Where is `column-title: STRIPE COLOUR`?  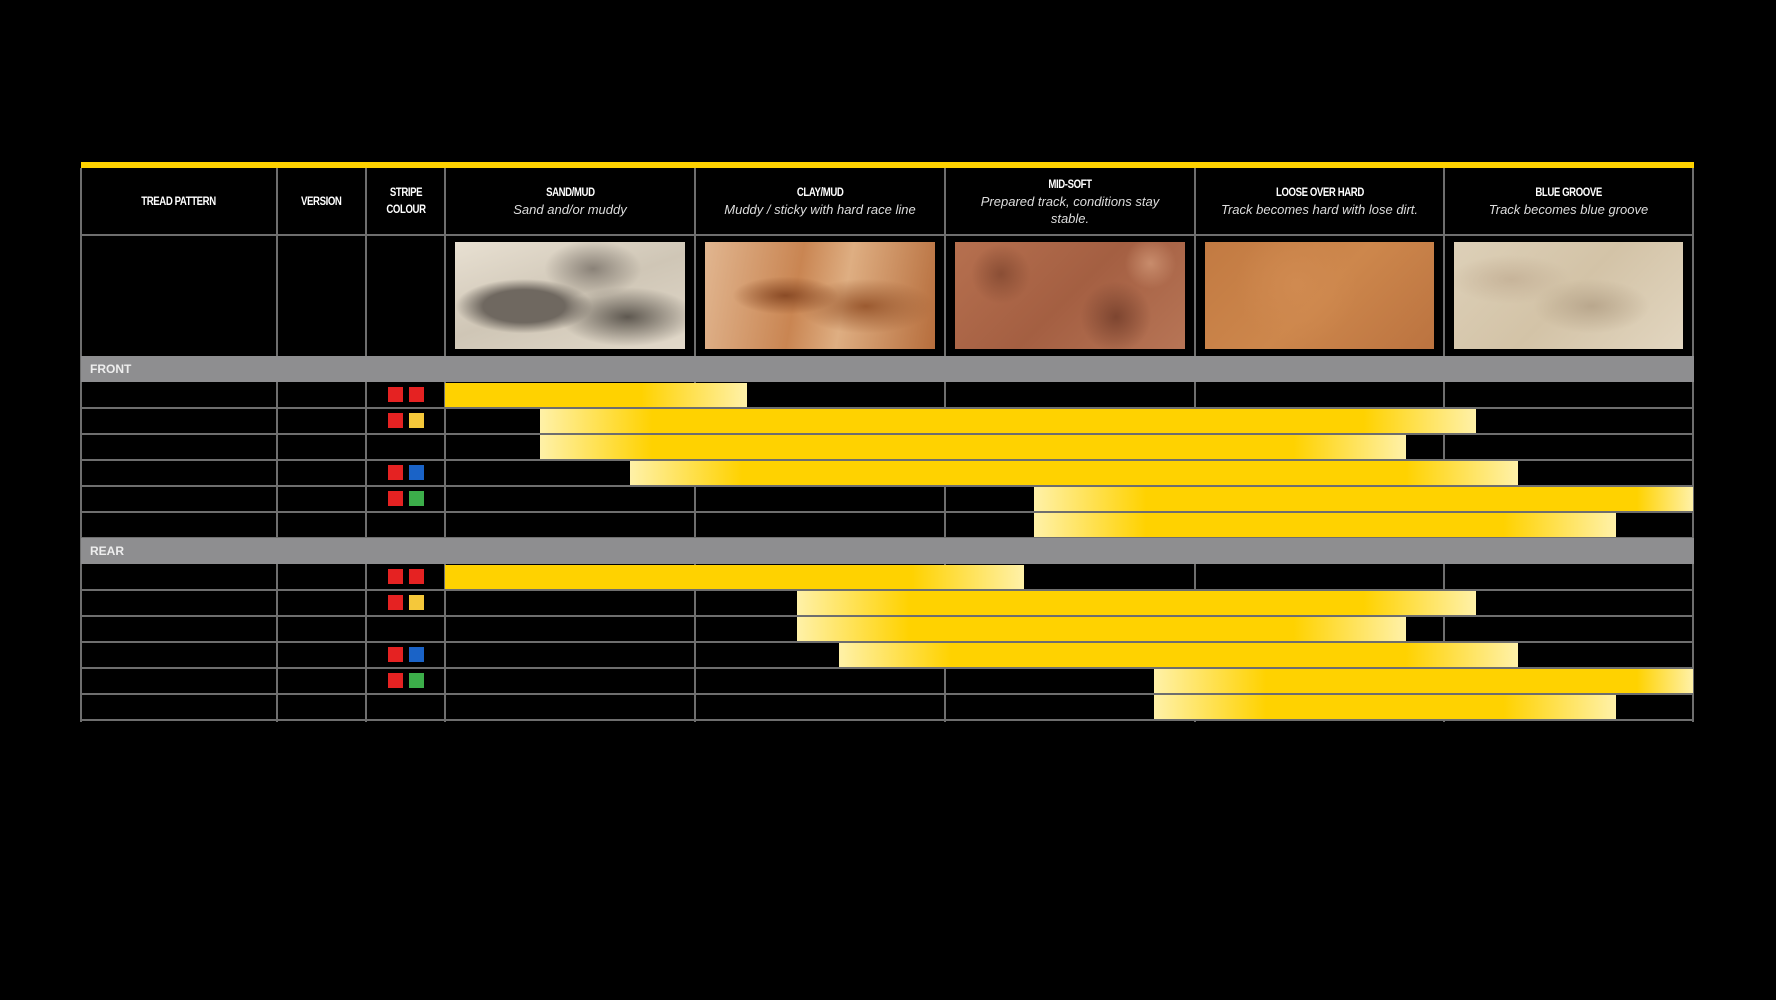
column-title: STRIPE COLOUR is located at coordinates (405, 200).